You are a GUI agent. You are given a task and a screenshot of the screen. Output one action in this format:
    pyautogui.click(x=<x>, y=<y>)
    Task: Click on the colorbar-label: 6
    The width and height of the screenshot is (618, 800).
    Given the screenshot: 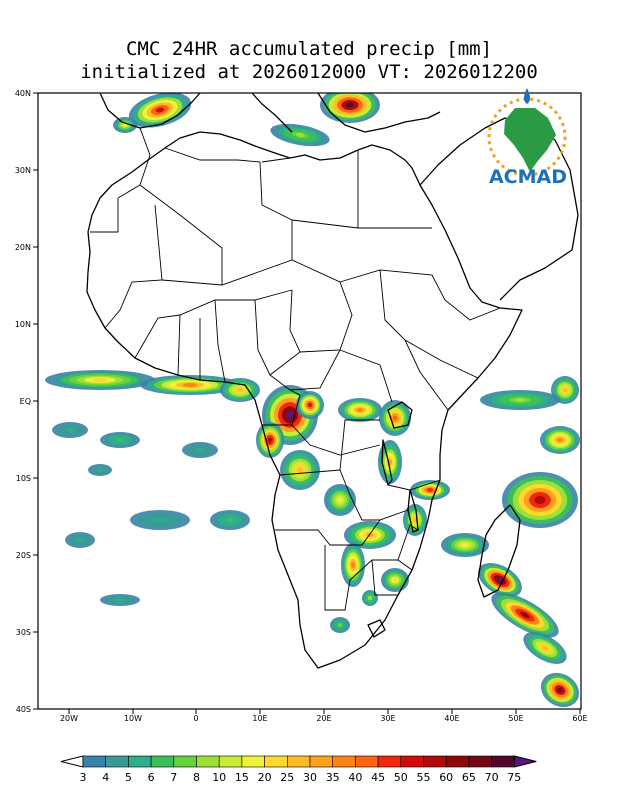 What is the action you would take?
    pyautogui.click(x=151, y=777)
    